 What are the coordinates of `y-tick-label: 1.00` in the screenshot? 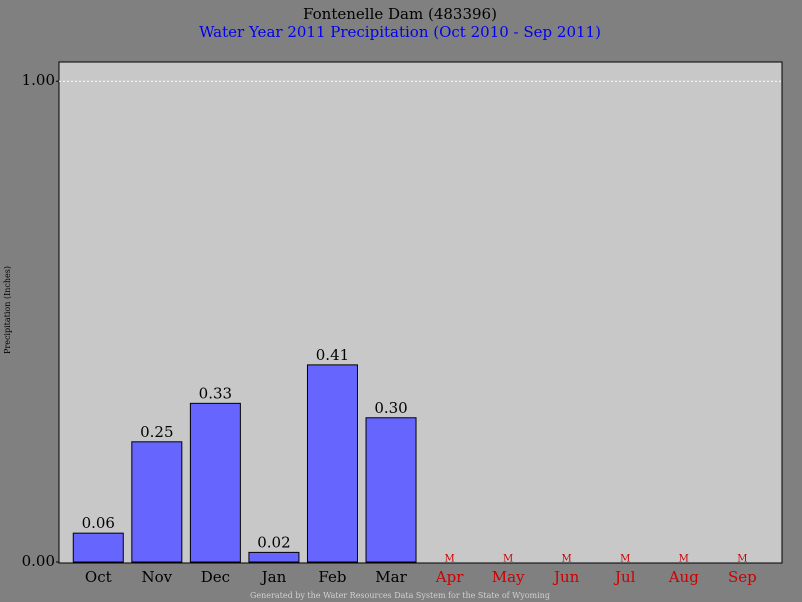 It's located at (38, 80).